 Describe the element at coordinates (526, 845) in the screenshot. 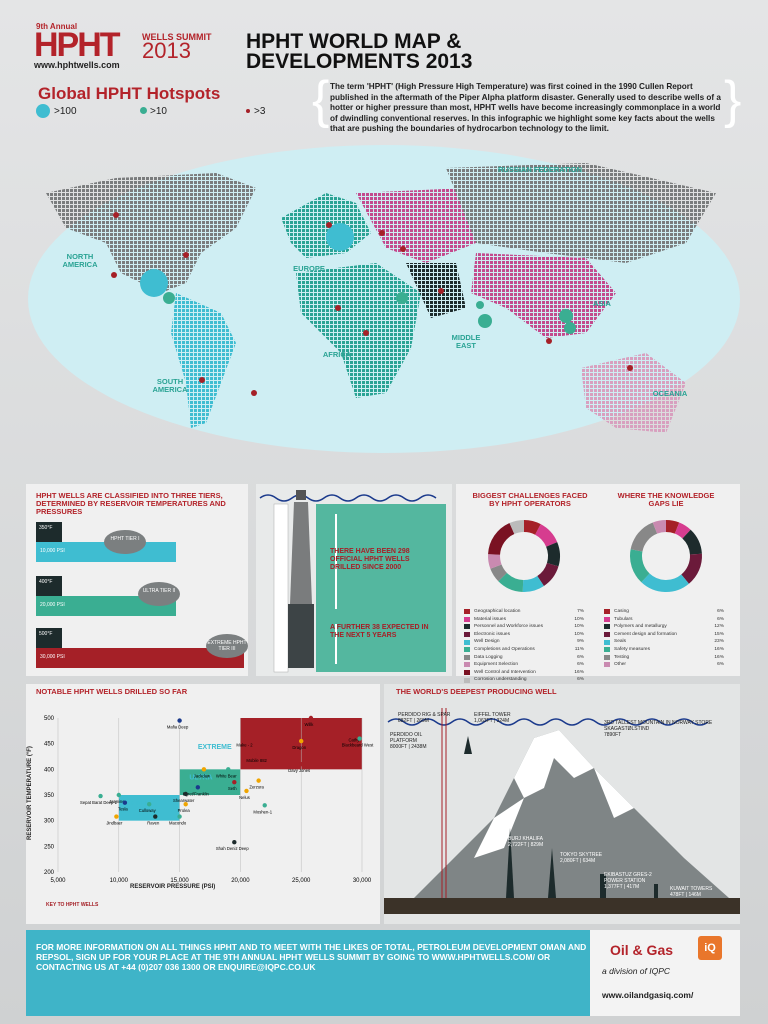

I see `deepest-burj-value: 2,722FT | 829M` at that location.